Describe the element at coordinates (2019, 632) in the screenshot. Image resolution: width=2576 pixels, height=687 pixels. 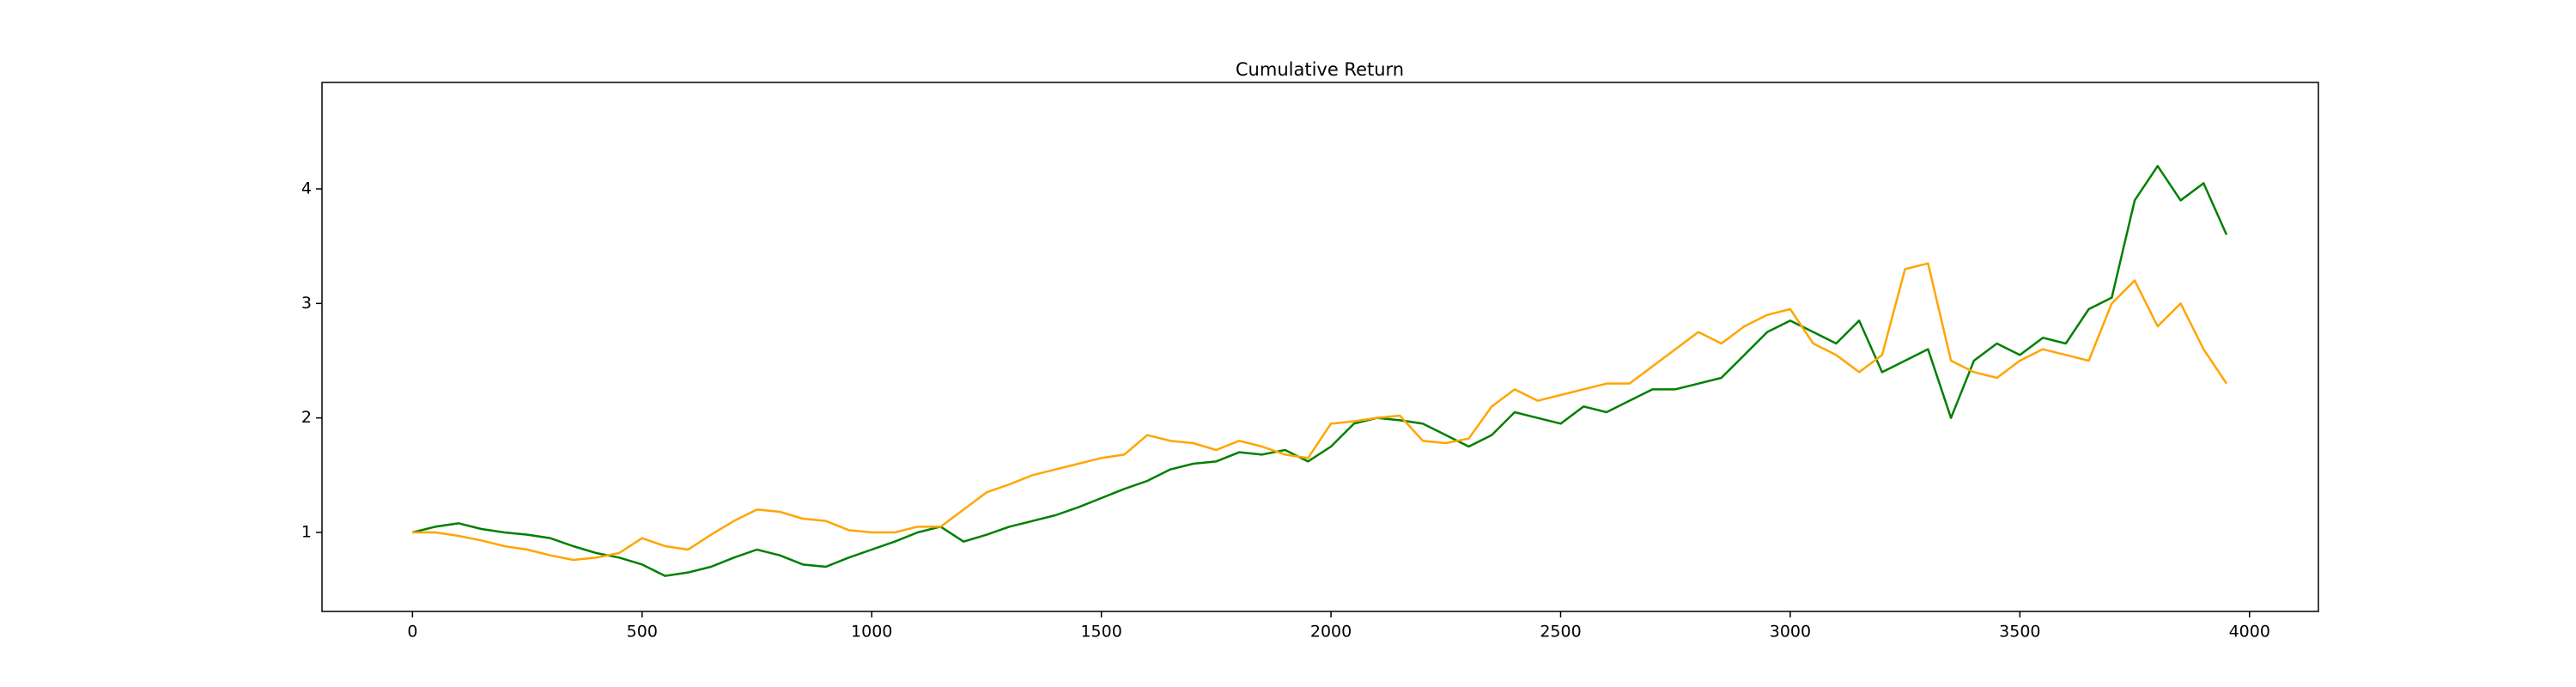
I see `x-tick-label: 3500` at that location.